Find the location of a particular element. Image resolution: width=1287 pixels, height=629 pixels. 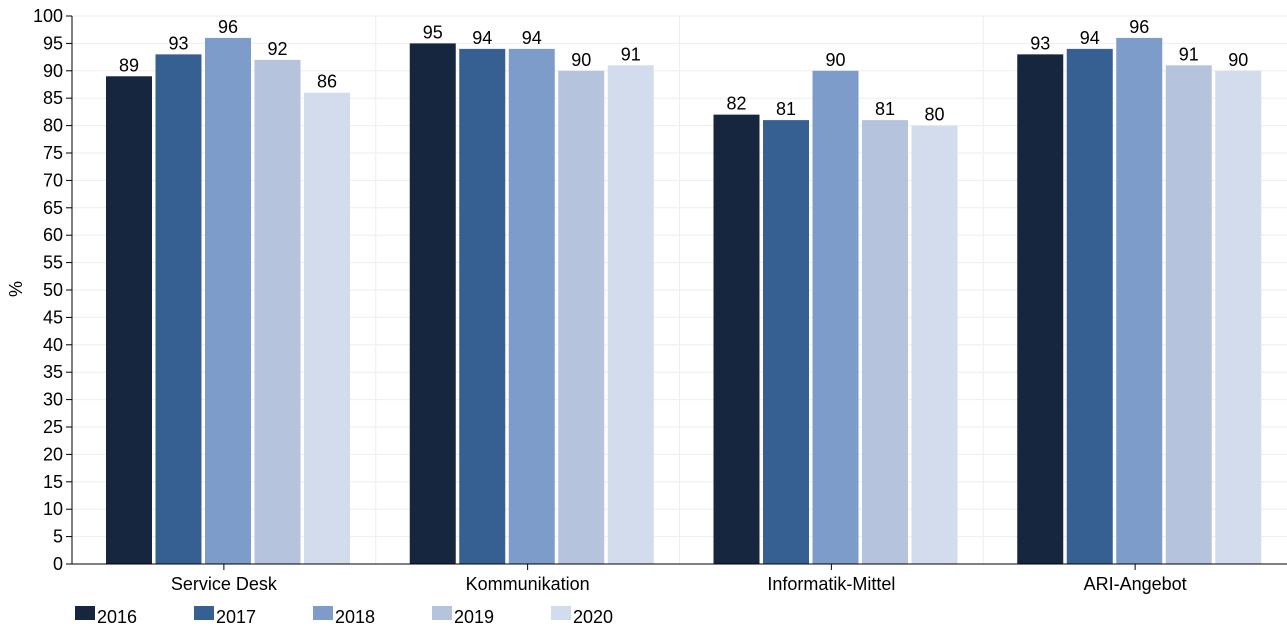

y-tick-label: 5 is located at coordinates (58, 537).